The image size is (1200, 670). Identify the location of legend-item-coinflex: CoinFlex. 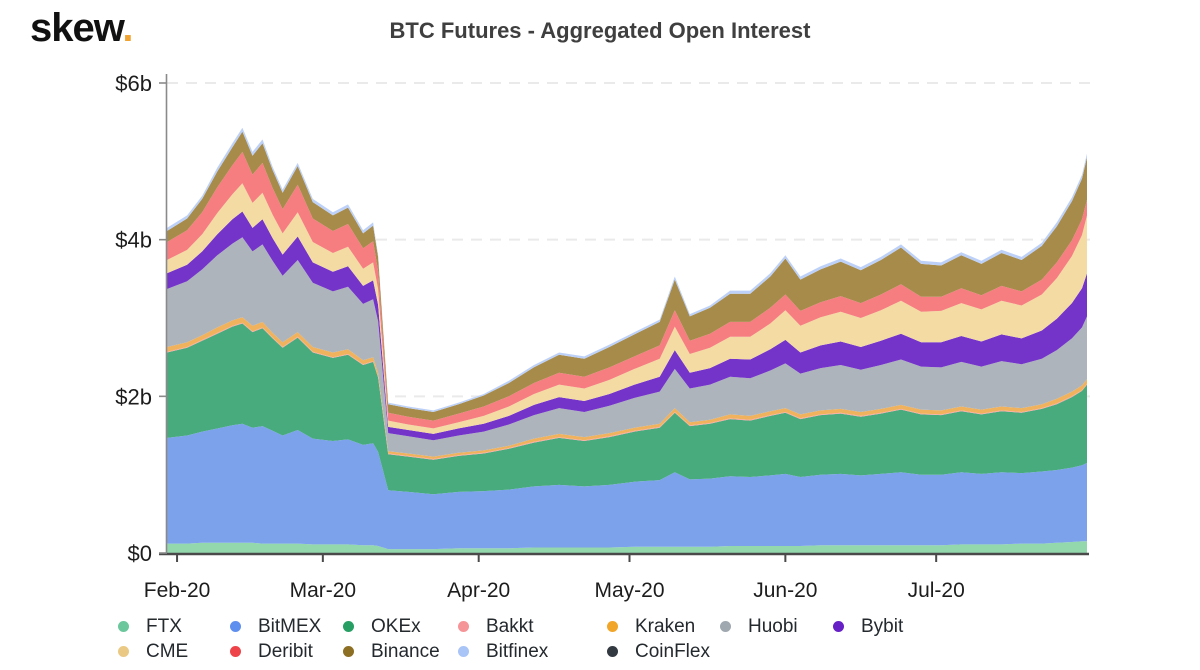
(663, 652).